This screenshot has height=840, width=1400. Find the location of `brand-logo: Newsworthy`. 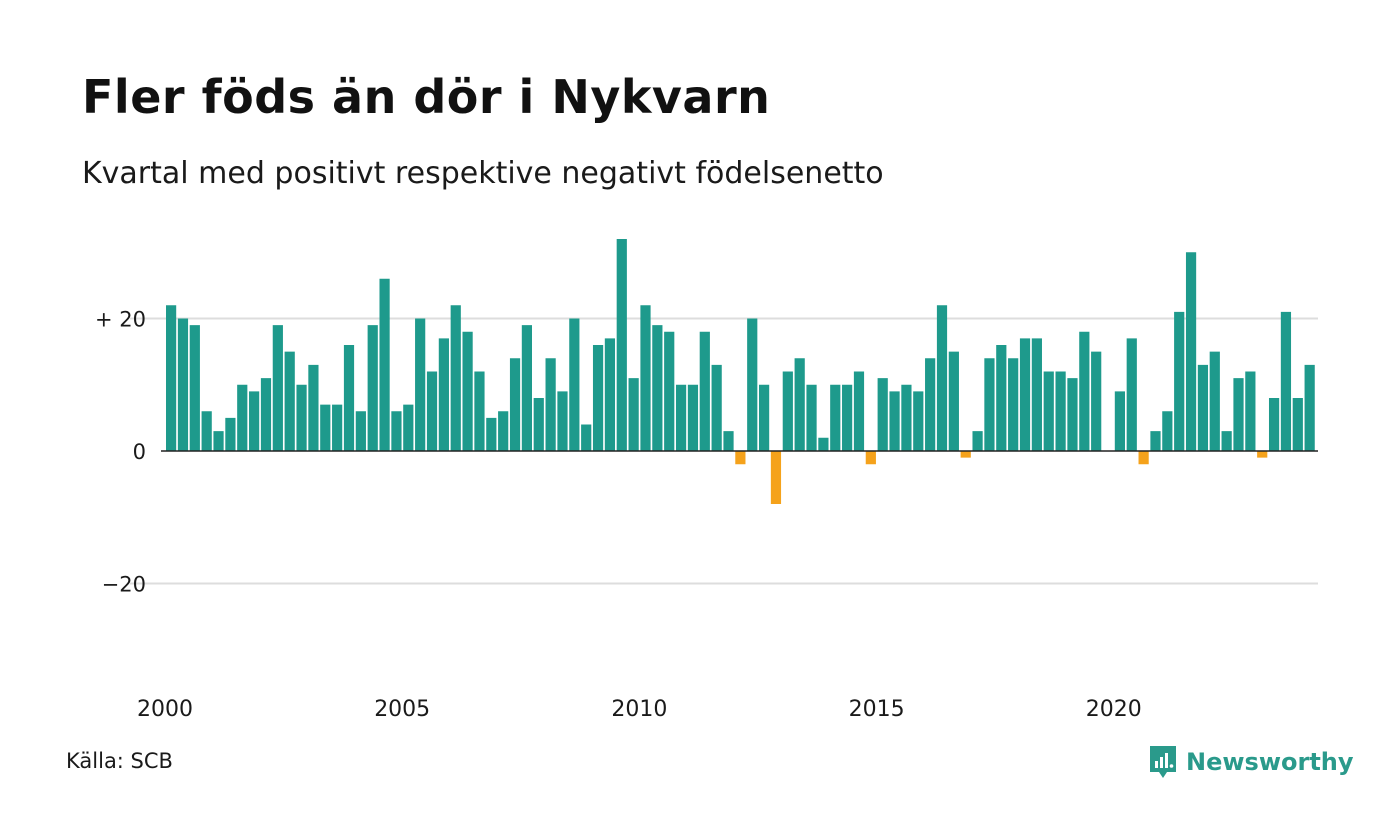

brand-logo: Newsworthy is located at coordinates (1251, 762).